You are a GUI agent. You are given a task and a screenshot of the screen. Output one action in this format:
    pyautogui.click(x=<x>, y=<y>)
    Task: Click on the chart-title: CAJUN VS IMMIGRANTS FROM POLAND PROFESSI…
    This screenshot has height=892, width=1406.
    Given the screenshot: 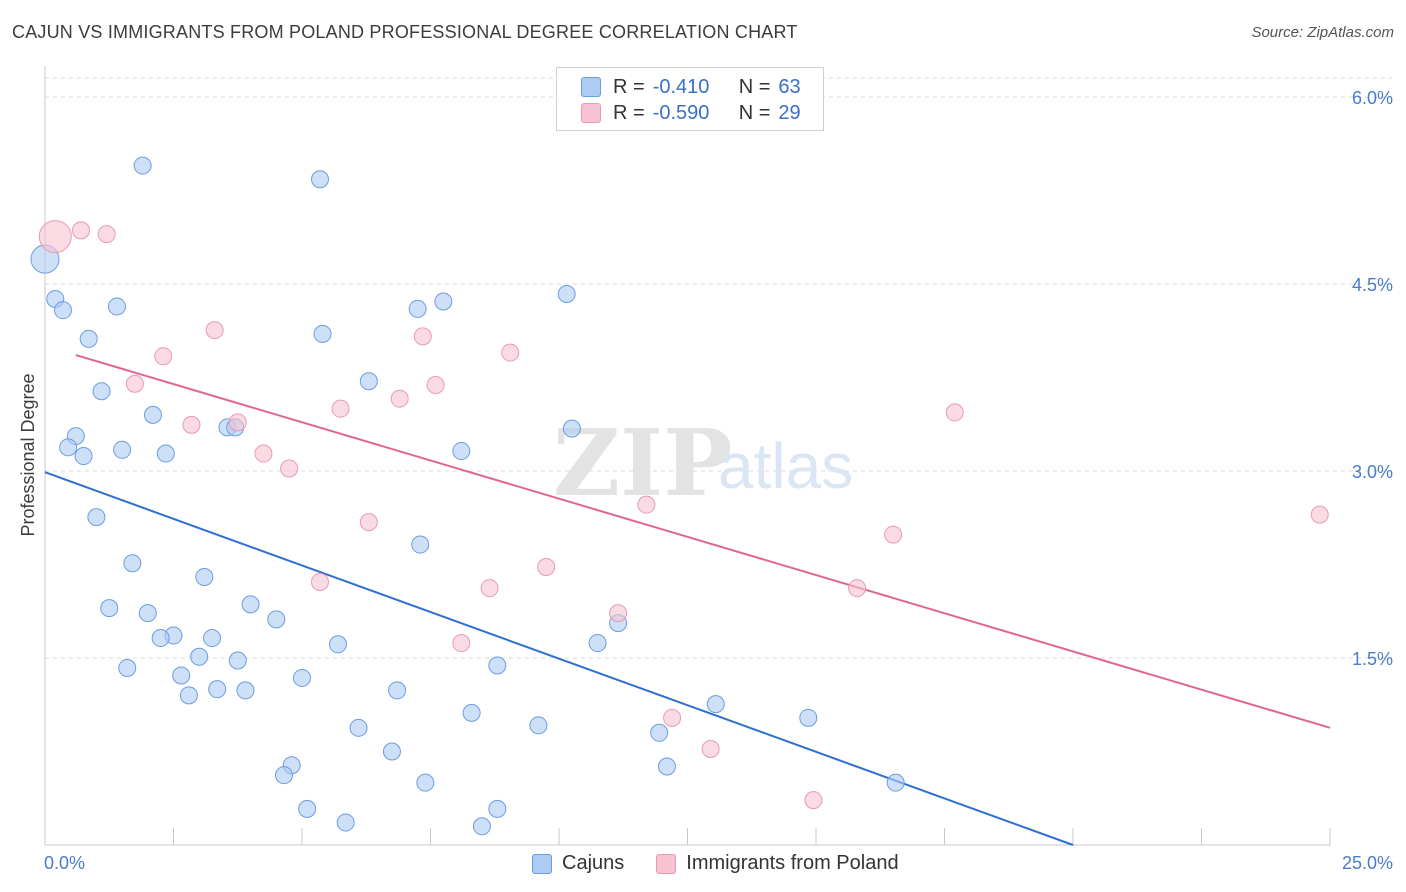 What is the action you would take?
    pyautogui.click(x=405, y=32)
    